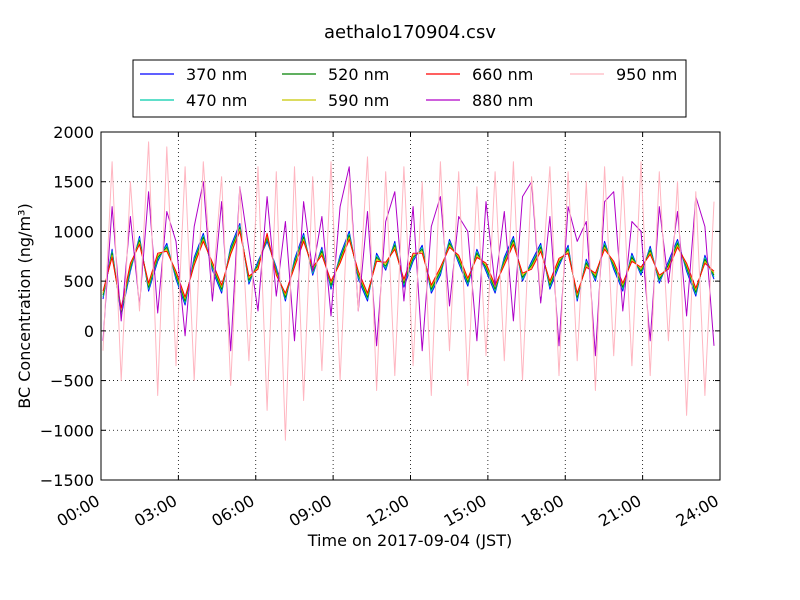 The width and height of the screenshot is (800, 600). I want to click on legend-label: 470 nm, so click(216, 100).